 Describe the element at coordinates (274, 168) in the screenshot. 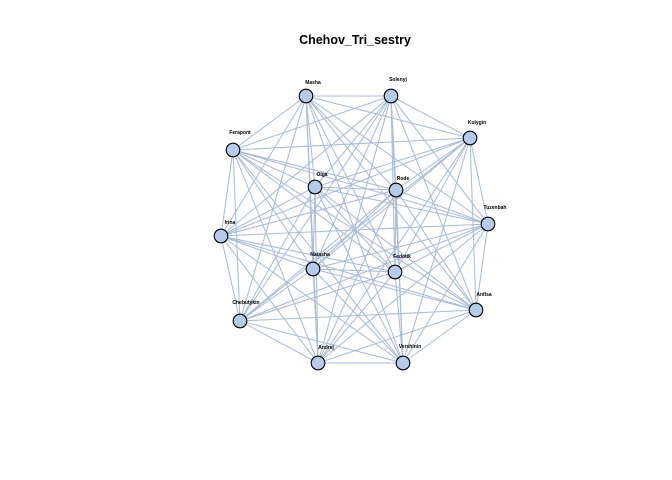

I see `edge-ferapont-olga` at that location.